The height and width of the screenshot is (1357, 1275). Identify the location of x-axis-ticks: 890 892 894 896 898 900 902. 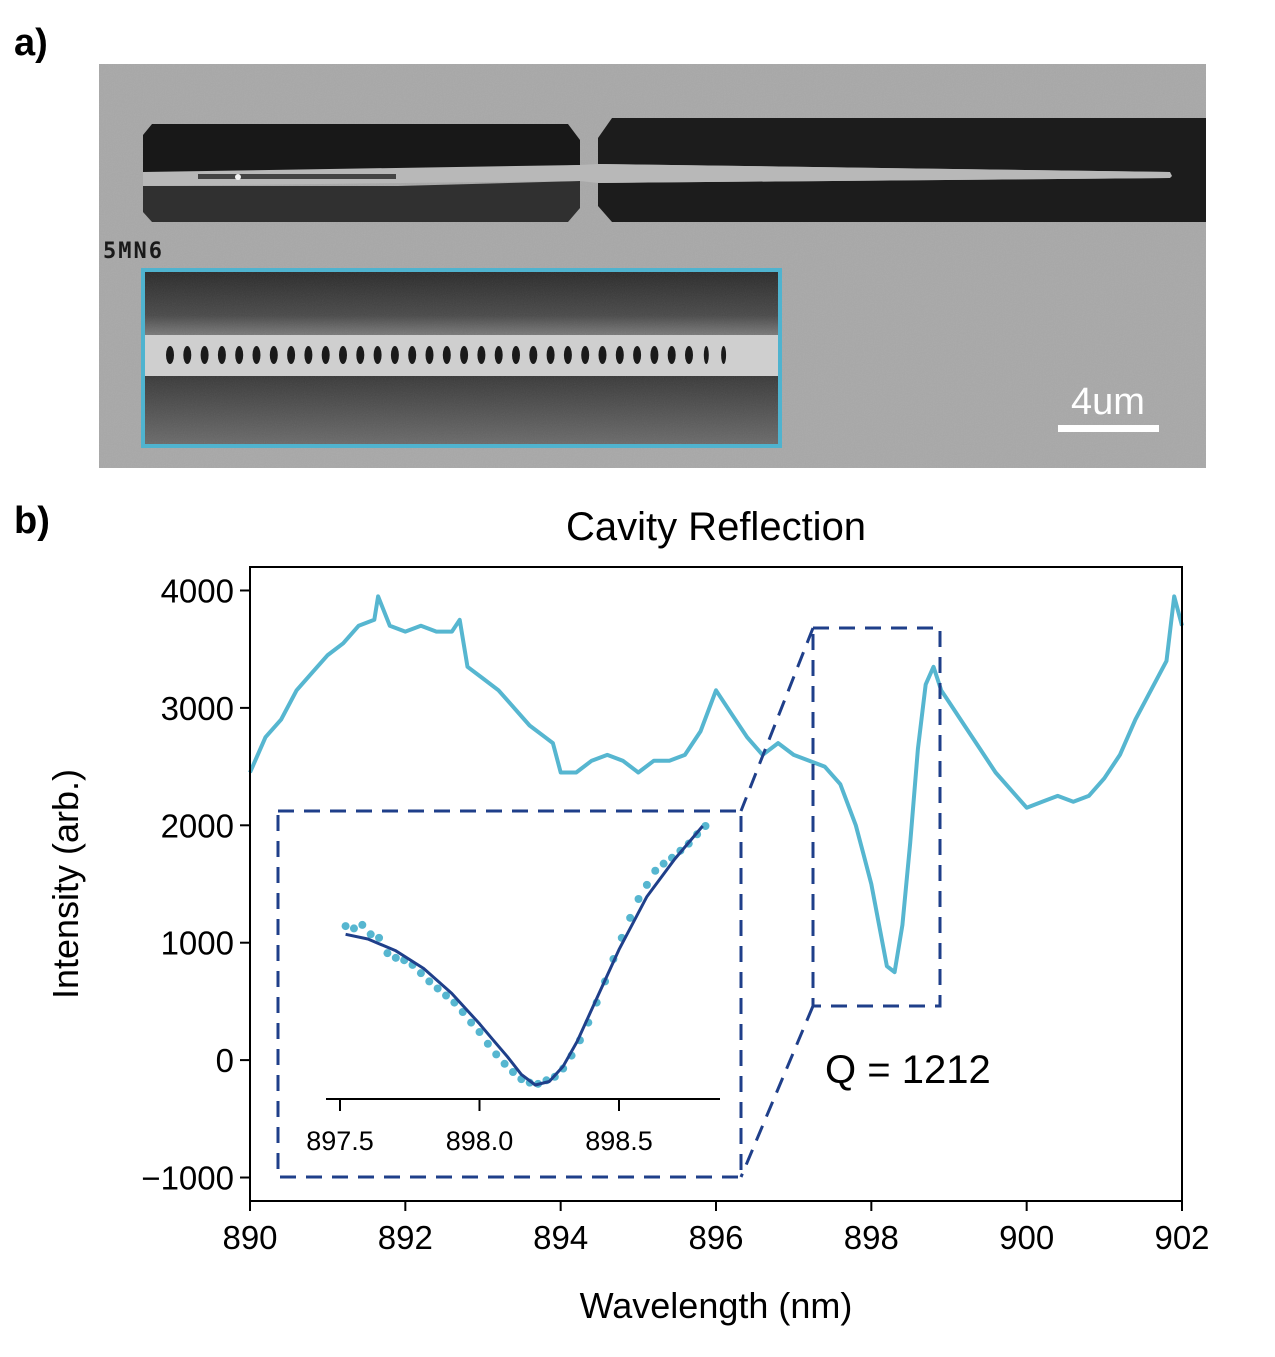
(716, 1228).